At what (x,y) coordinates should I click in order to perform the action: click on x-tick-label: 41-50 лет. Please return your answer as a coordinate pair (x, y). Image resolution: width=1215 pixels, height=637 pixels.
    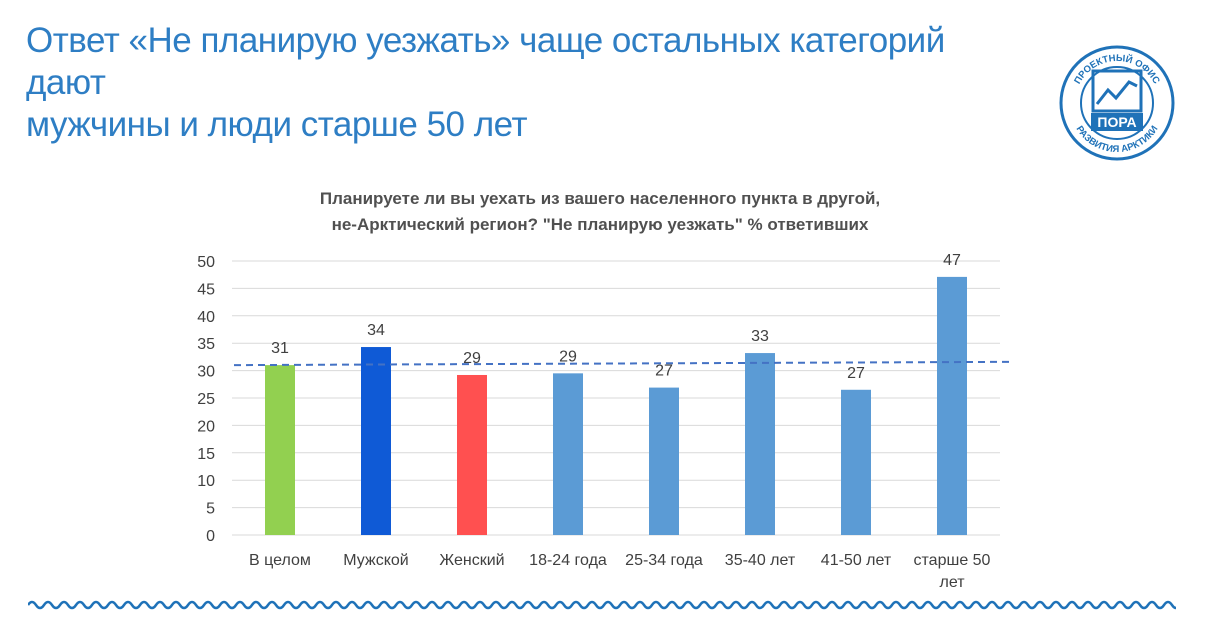
    Looking at the image, I should click on (856, 560).